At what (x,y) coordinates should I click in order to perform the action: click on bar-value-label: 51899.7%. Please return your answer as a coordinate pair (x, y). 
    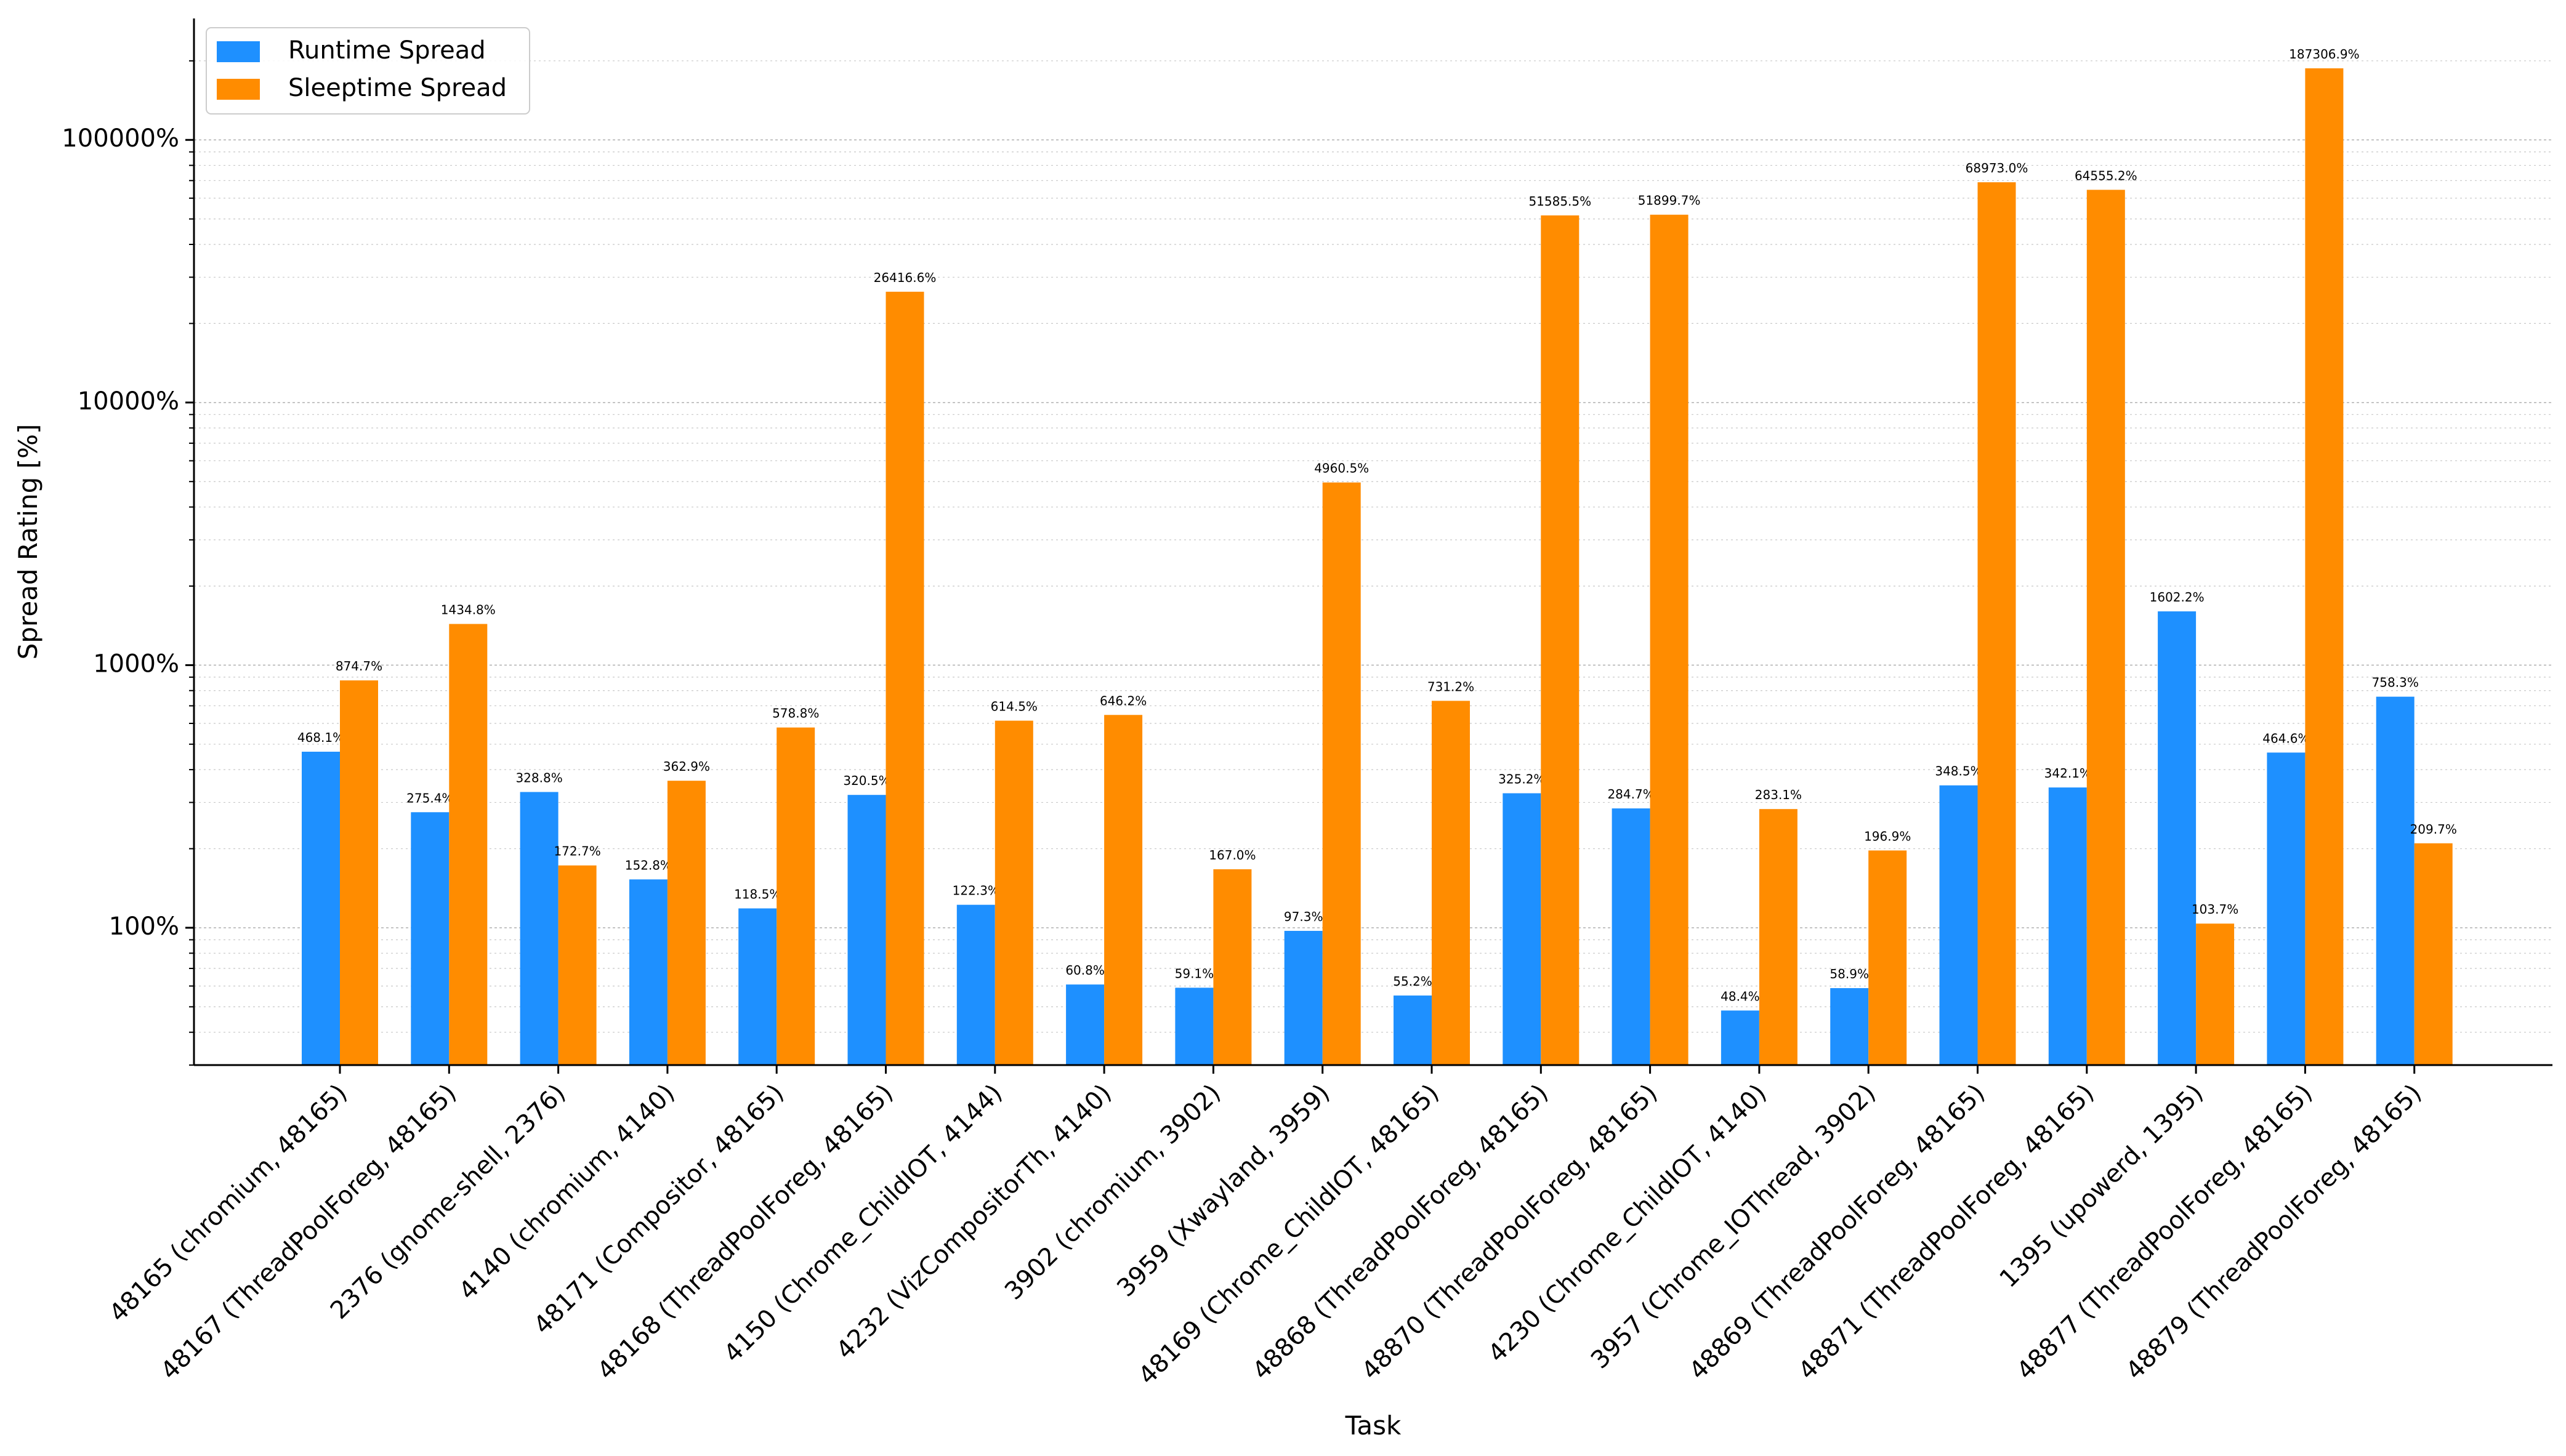
    Looking at the image, I should click on (1669, 201).